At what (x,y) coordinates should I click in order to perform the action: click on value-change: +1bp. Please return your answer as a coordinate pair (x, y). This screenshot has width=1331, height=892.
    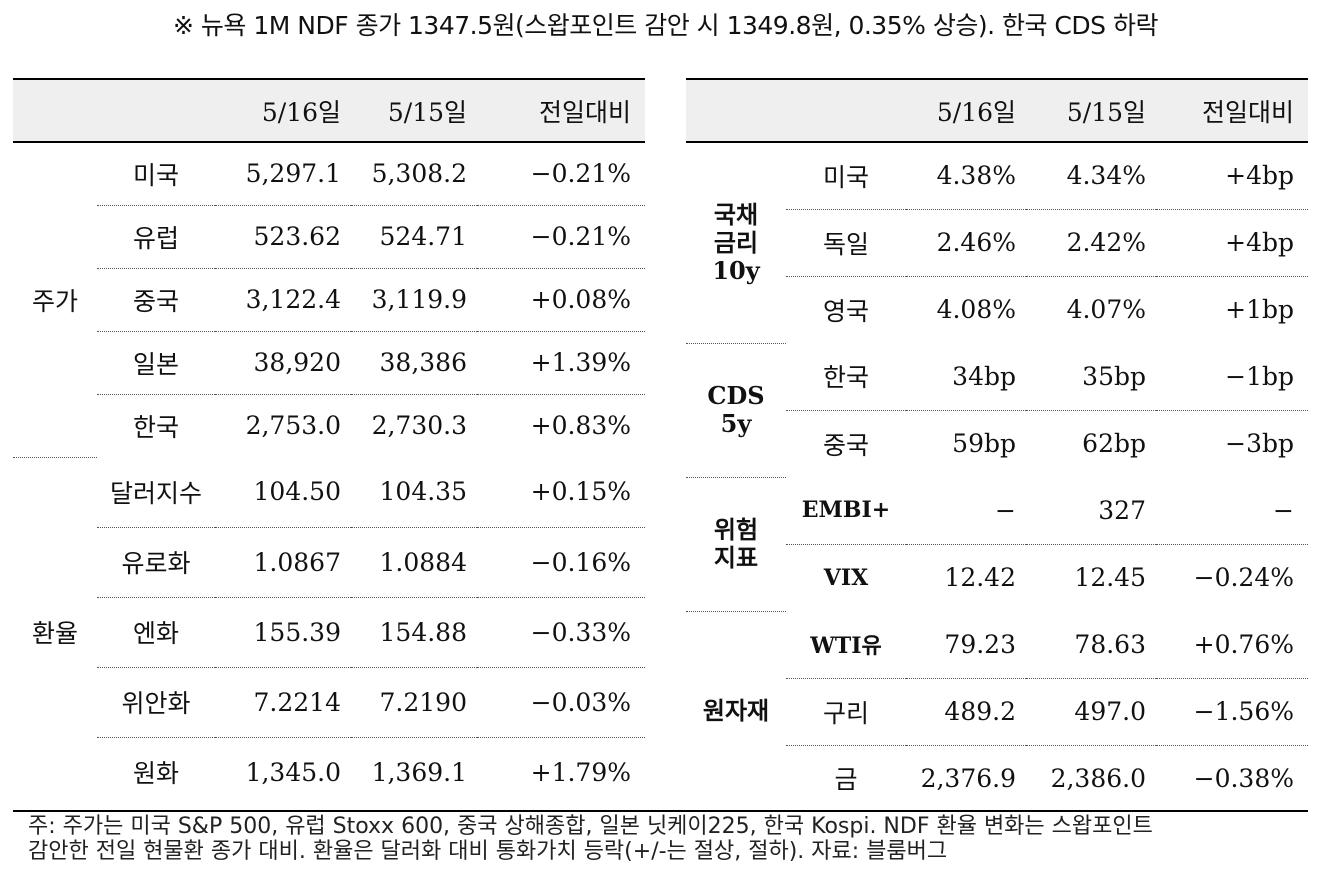
    Looking at the image, I should click on (1232, 309).